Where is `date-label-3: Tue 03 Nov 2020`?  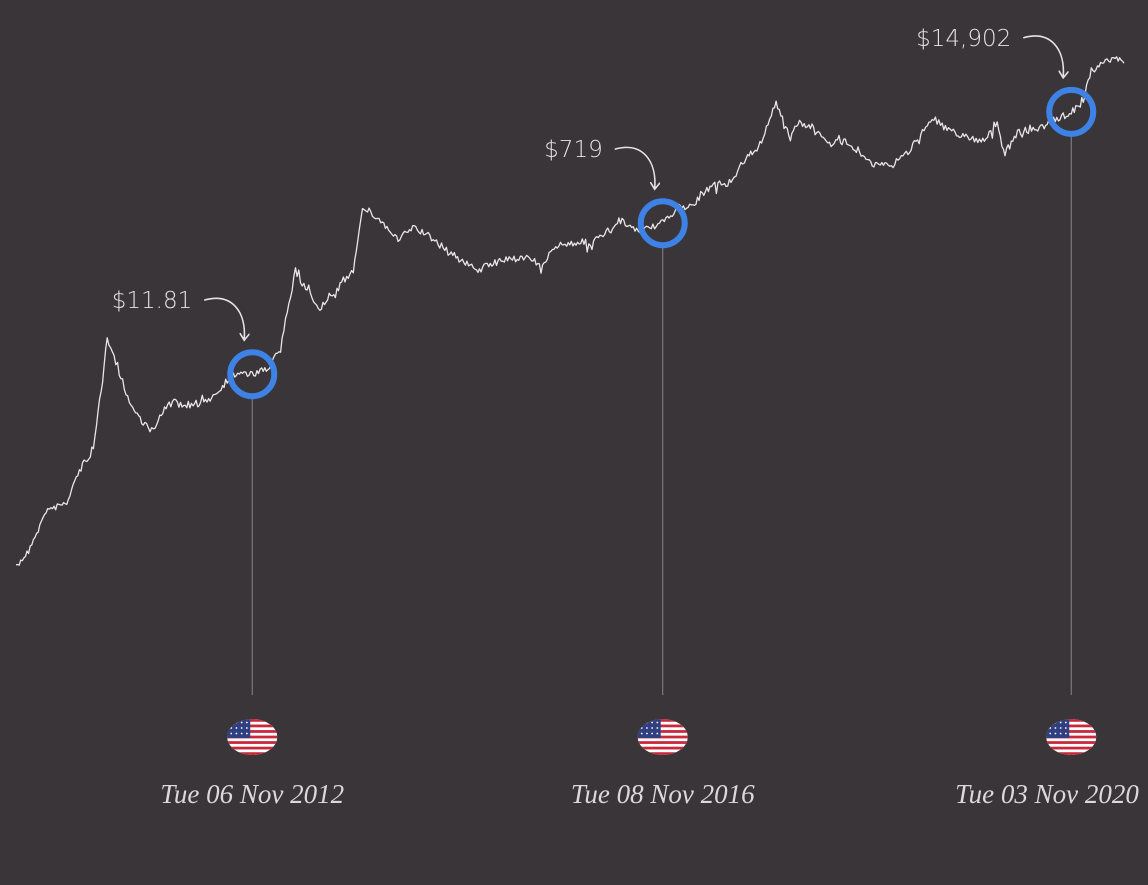 date-label-3: Tue 03 Nov 2020 is located at coordinates (1047, 794).